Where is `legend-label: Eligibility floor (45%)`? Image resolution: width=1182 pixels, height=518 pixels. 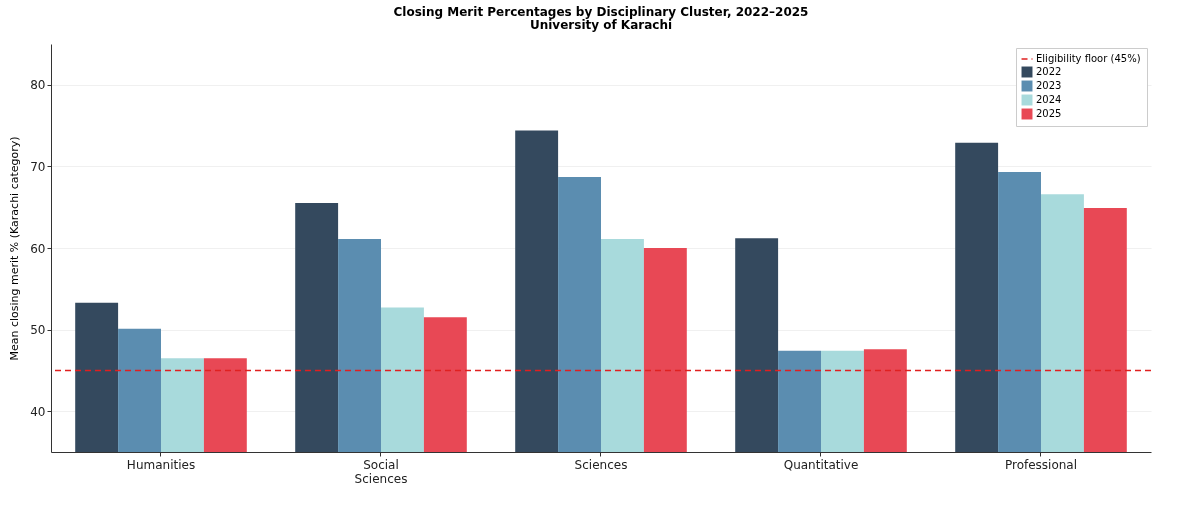 legend-label: Eligibility floor (45%) is located at coordinates (1088, 58).